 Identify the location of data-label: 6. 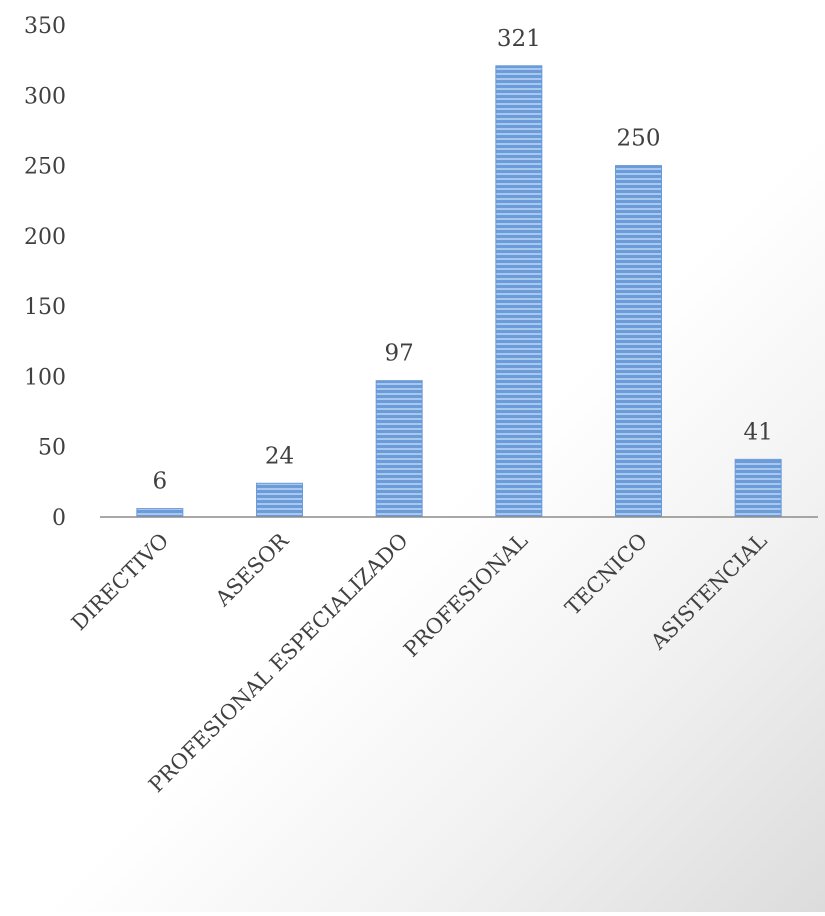
(160, 482).